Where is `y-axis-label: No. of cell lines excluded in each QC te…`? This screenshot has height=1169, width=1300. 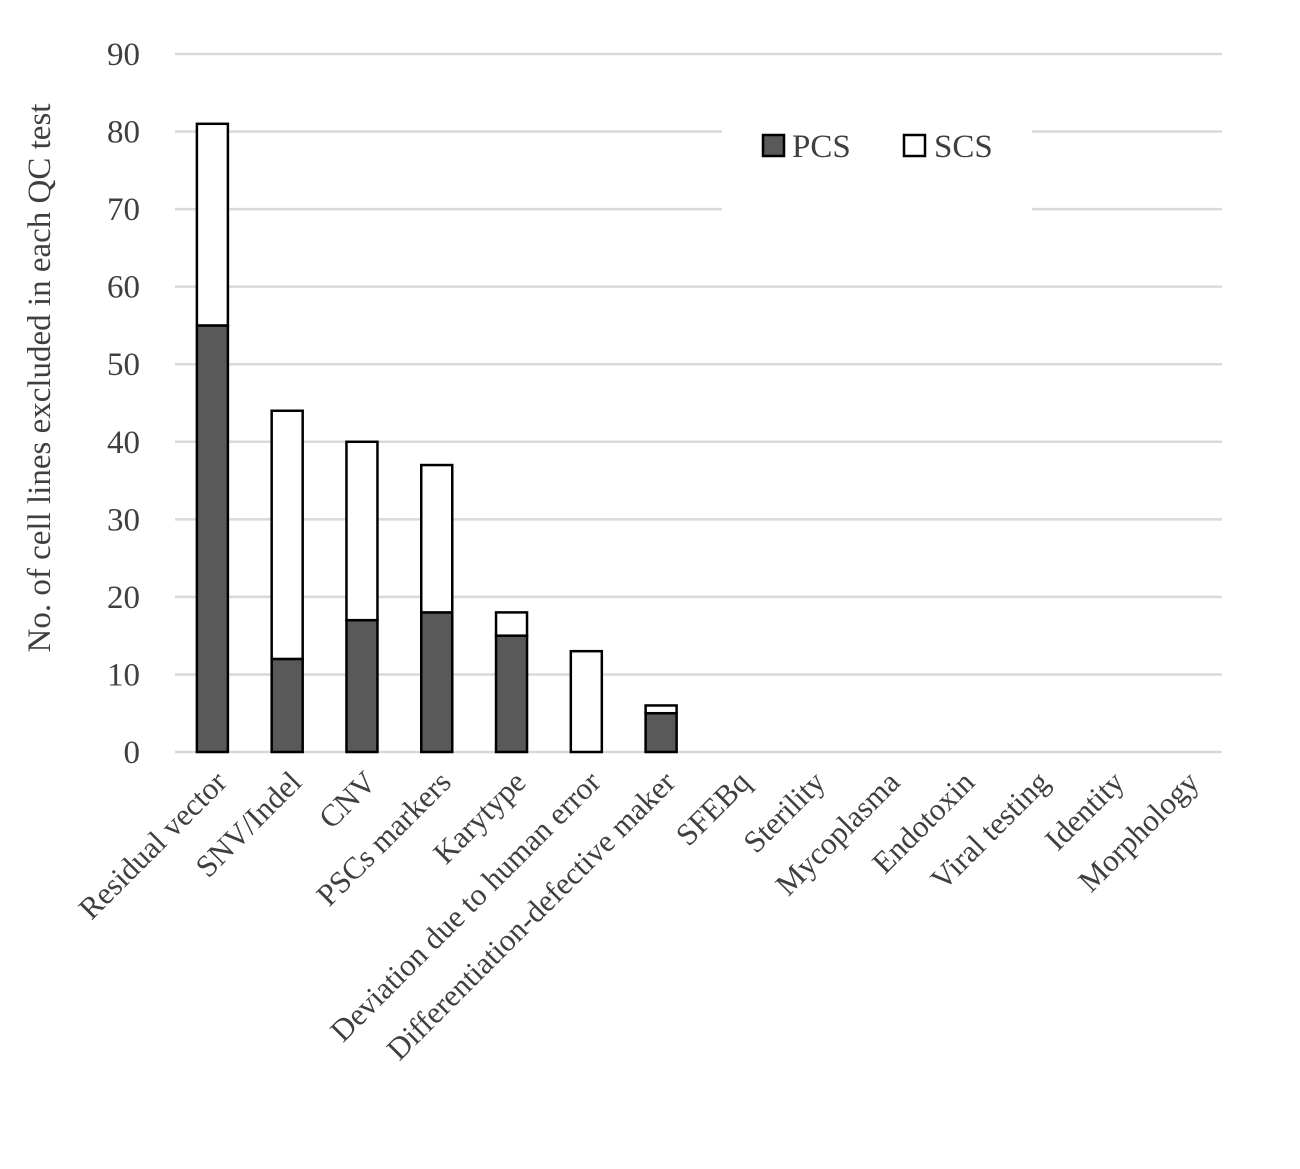
y-axis-label: No. of cell lines excluded in each QC te… is located at coordinates (40, 378).